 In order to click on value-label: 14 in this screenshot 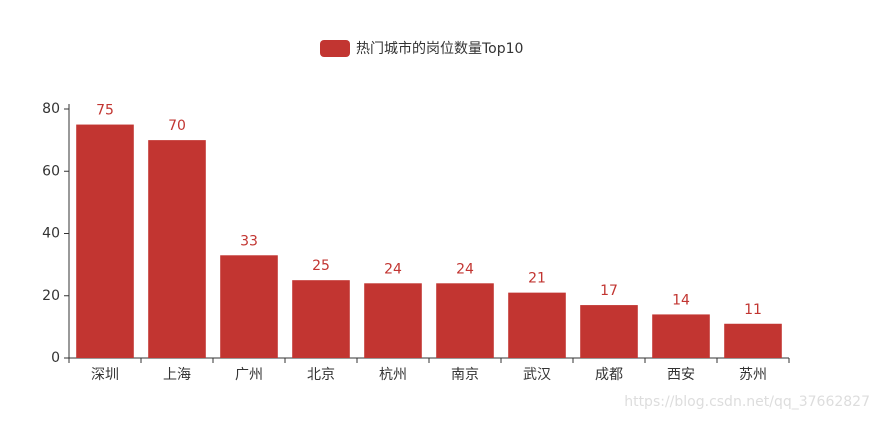, I will do `click(681, 300)`.